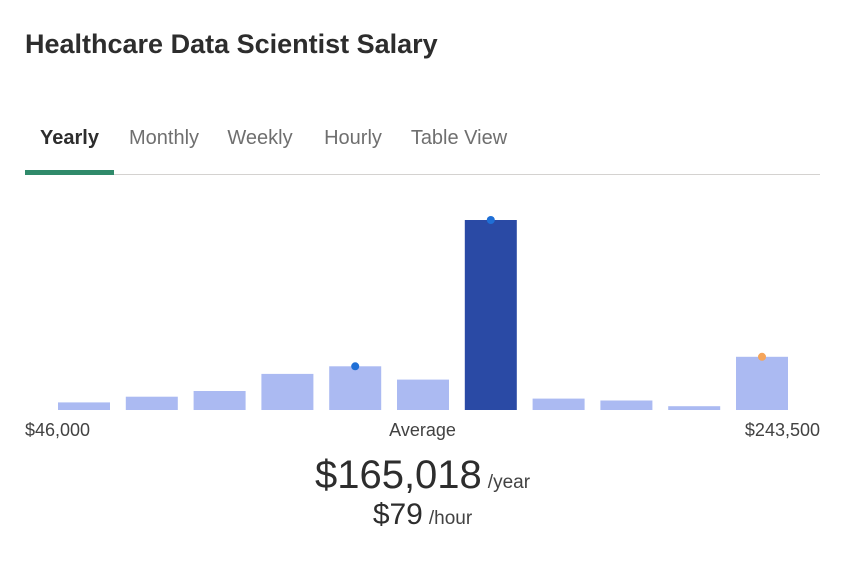 This screenshot has width=842, height=582. What do you see at coordinates (260, 138) in the screenshot?
I see `tab-weekly: Weekly` at bounding box center [260, 138].